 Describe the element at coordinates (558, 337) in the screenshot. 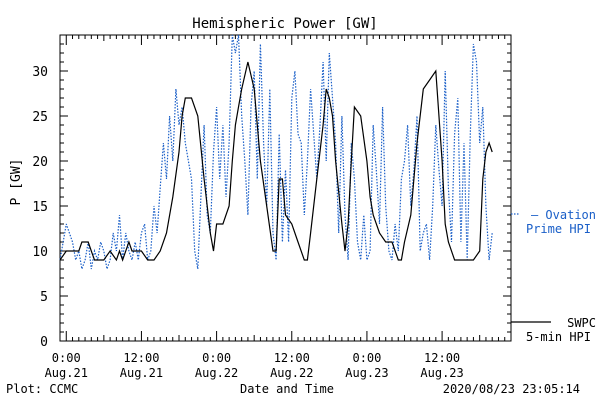

I see `legend-label-line2: 5-min HPI` at that location.